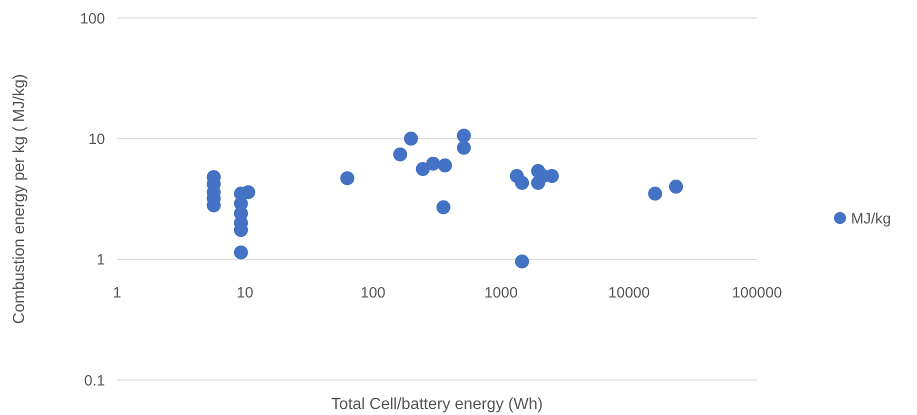 The height and width of the screenshot is (415, 917). Describe the element at coordinates (100, 260) in the screenshot. I see `y-tick-label: 1` at that location.